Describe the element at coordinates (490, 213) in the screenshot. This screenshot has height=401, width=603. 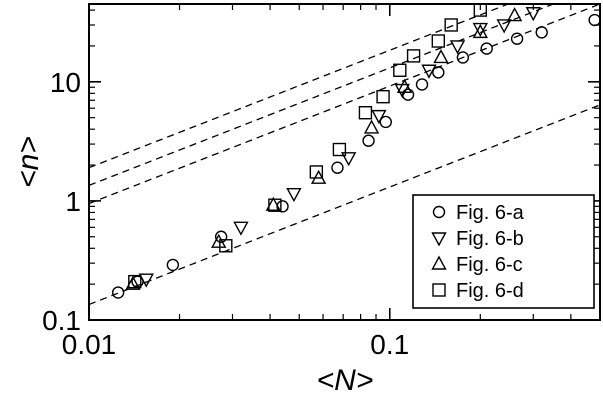
I see `legend-label: Fig. 6-a` at that location.